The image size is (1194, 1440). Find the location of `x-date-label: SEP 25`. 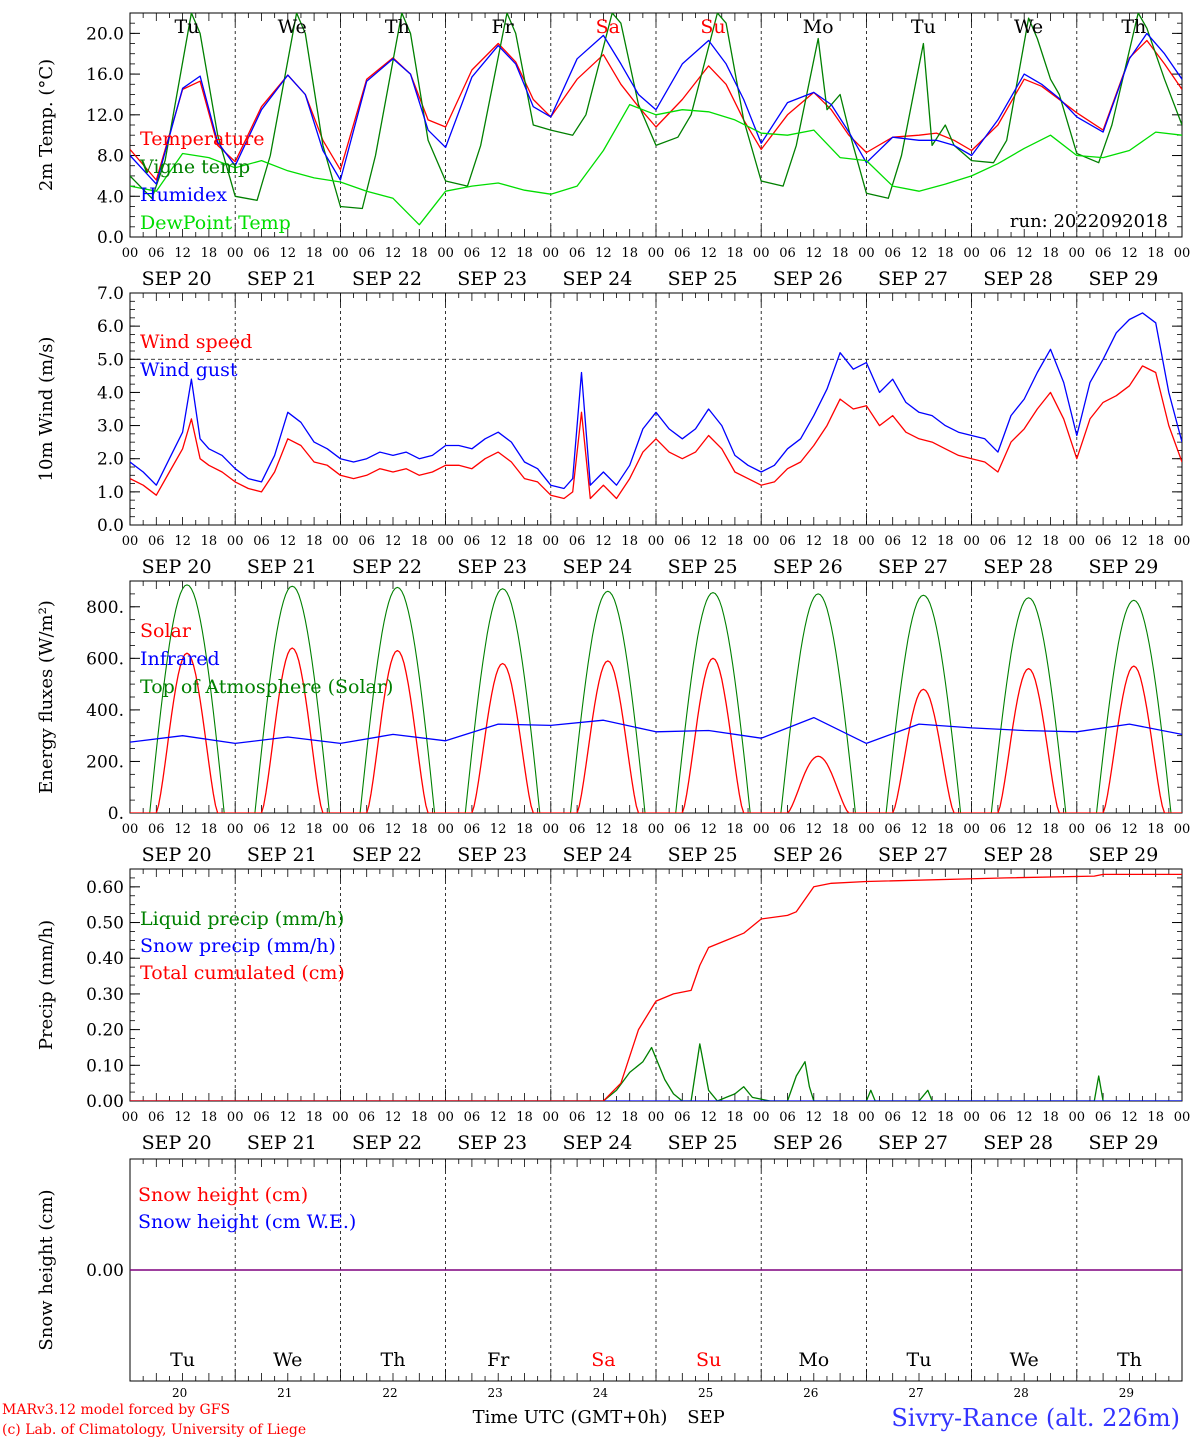

x-date-label: SEP 25 is located at coordinates (703, 1143).